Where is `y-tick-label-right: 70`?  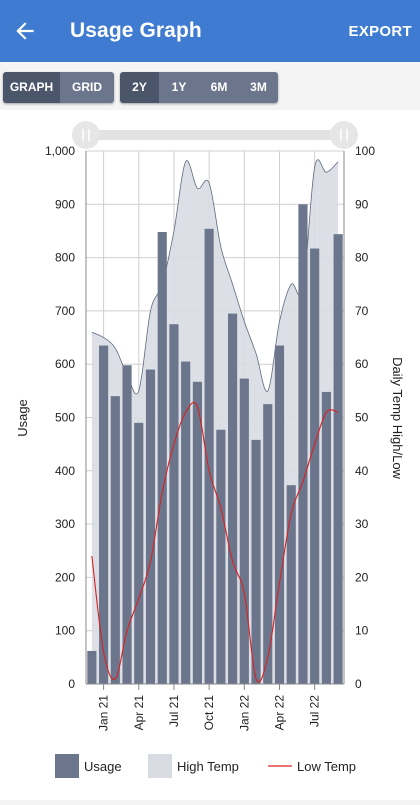
y-tick-label-right: 70 is located at coordinates (362, 311).